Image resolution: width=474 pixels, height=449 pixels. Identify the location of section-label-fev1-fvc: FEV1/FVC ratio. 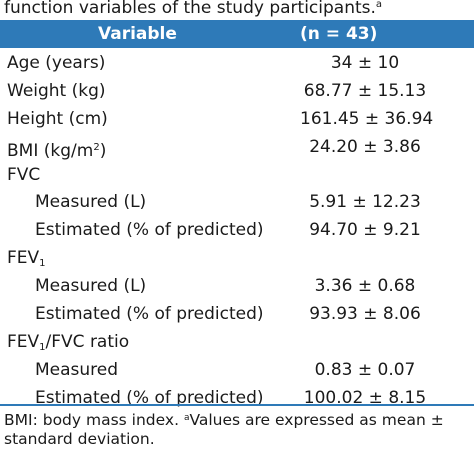
(68, 345).